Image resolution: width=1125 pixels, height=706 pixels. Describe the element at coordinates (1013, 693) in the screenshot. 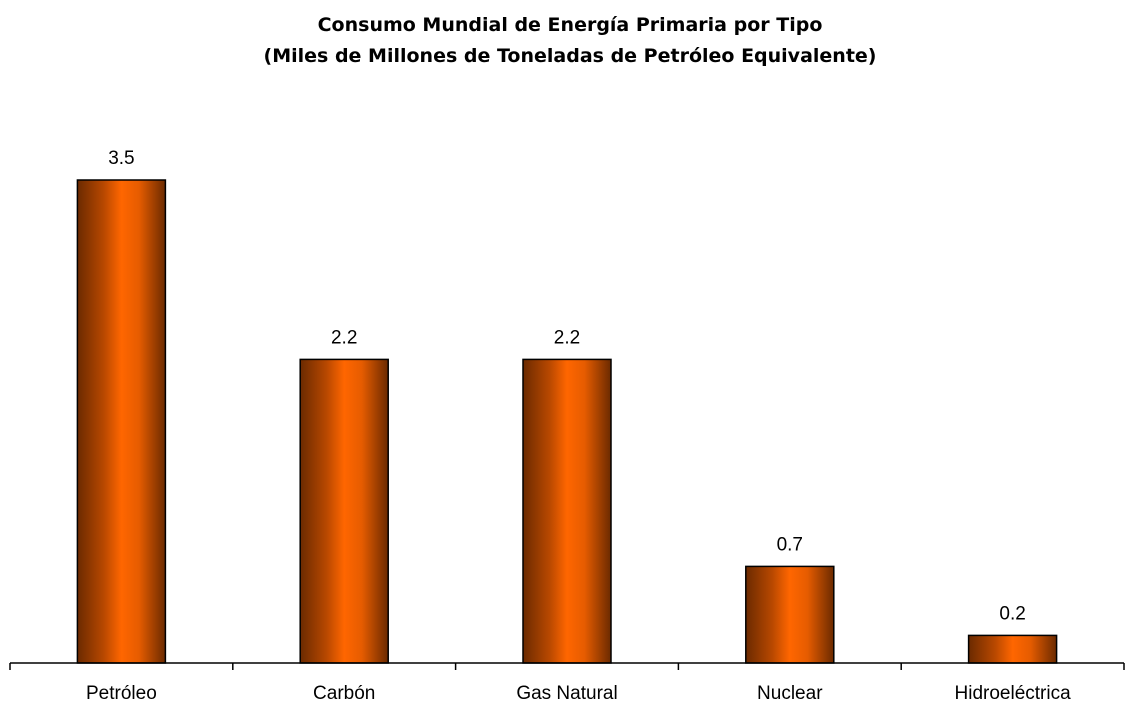

I see `category-label: Hidroeléctrica` at that location.